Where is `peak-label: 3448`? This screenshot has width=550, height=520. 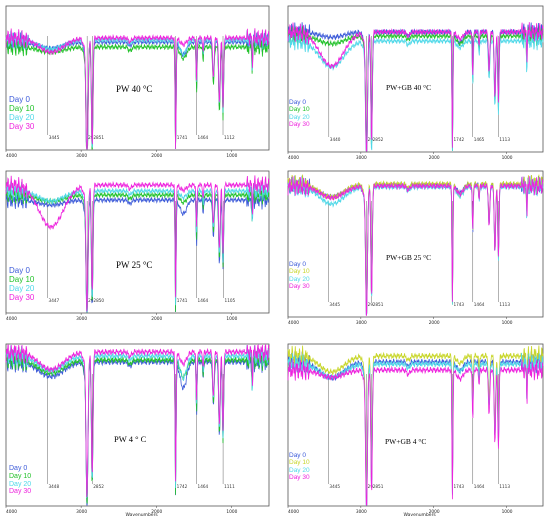 peak-label: 3448 is located at coordinates (53, 486).